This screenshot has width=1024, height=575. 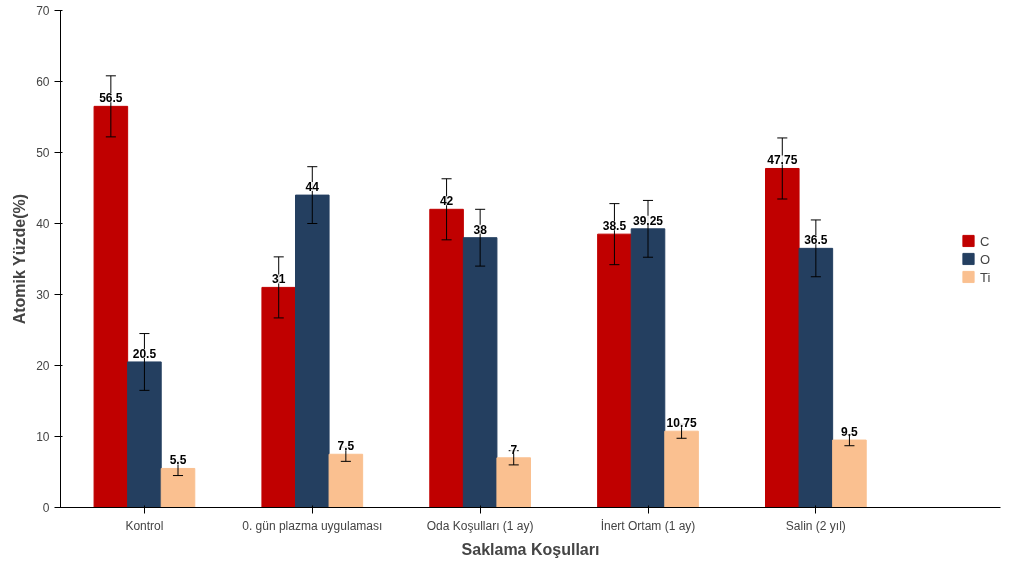 What do you see at coordinates (43, 153) in the screenshot?
I see `y-tick-label: 50` at bounding box center [43, 153].